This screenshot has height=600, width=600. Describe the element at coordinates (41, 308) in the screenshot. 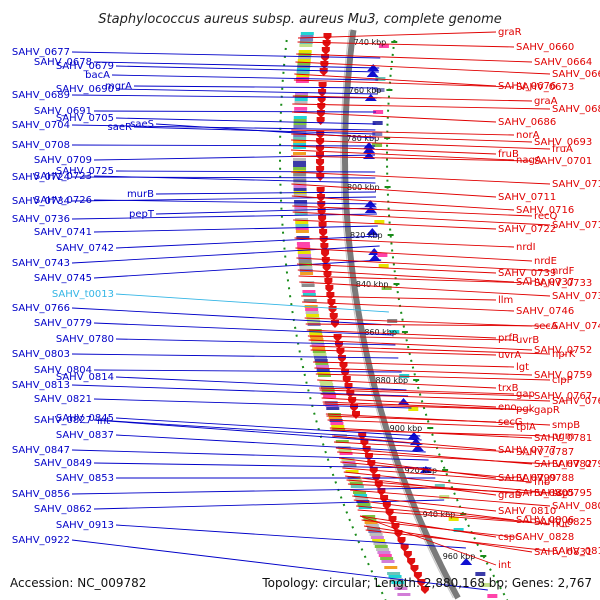

I see `left-gene-label: SAHV_0766` at that location.